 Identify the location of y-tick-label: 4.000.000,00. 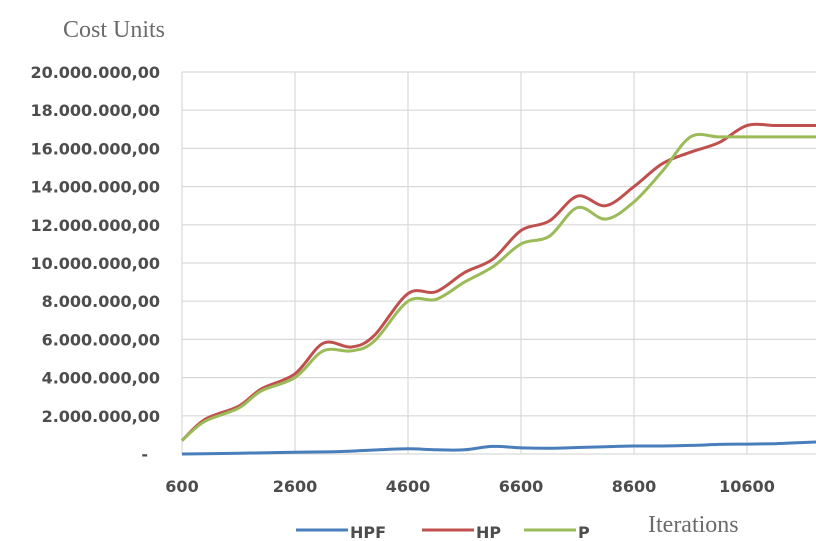
(101, 378).